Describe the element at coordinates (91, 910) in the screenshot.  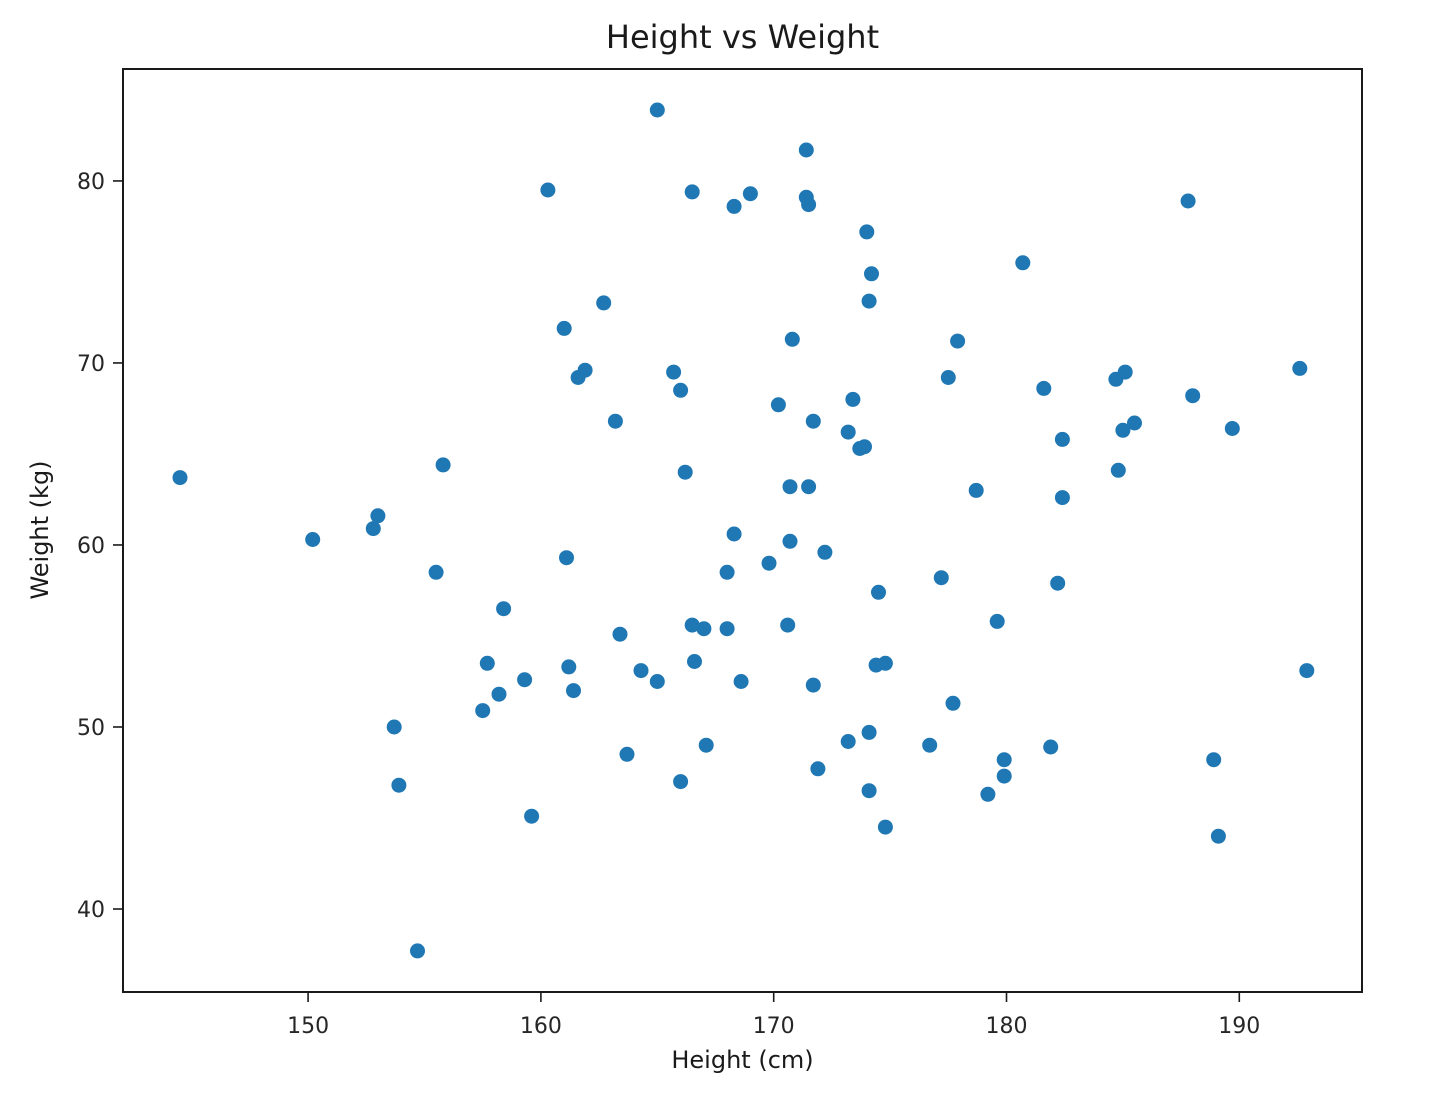
I see `y-tick-label: 40` at that location.